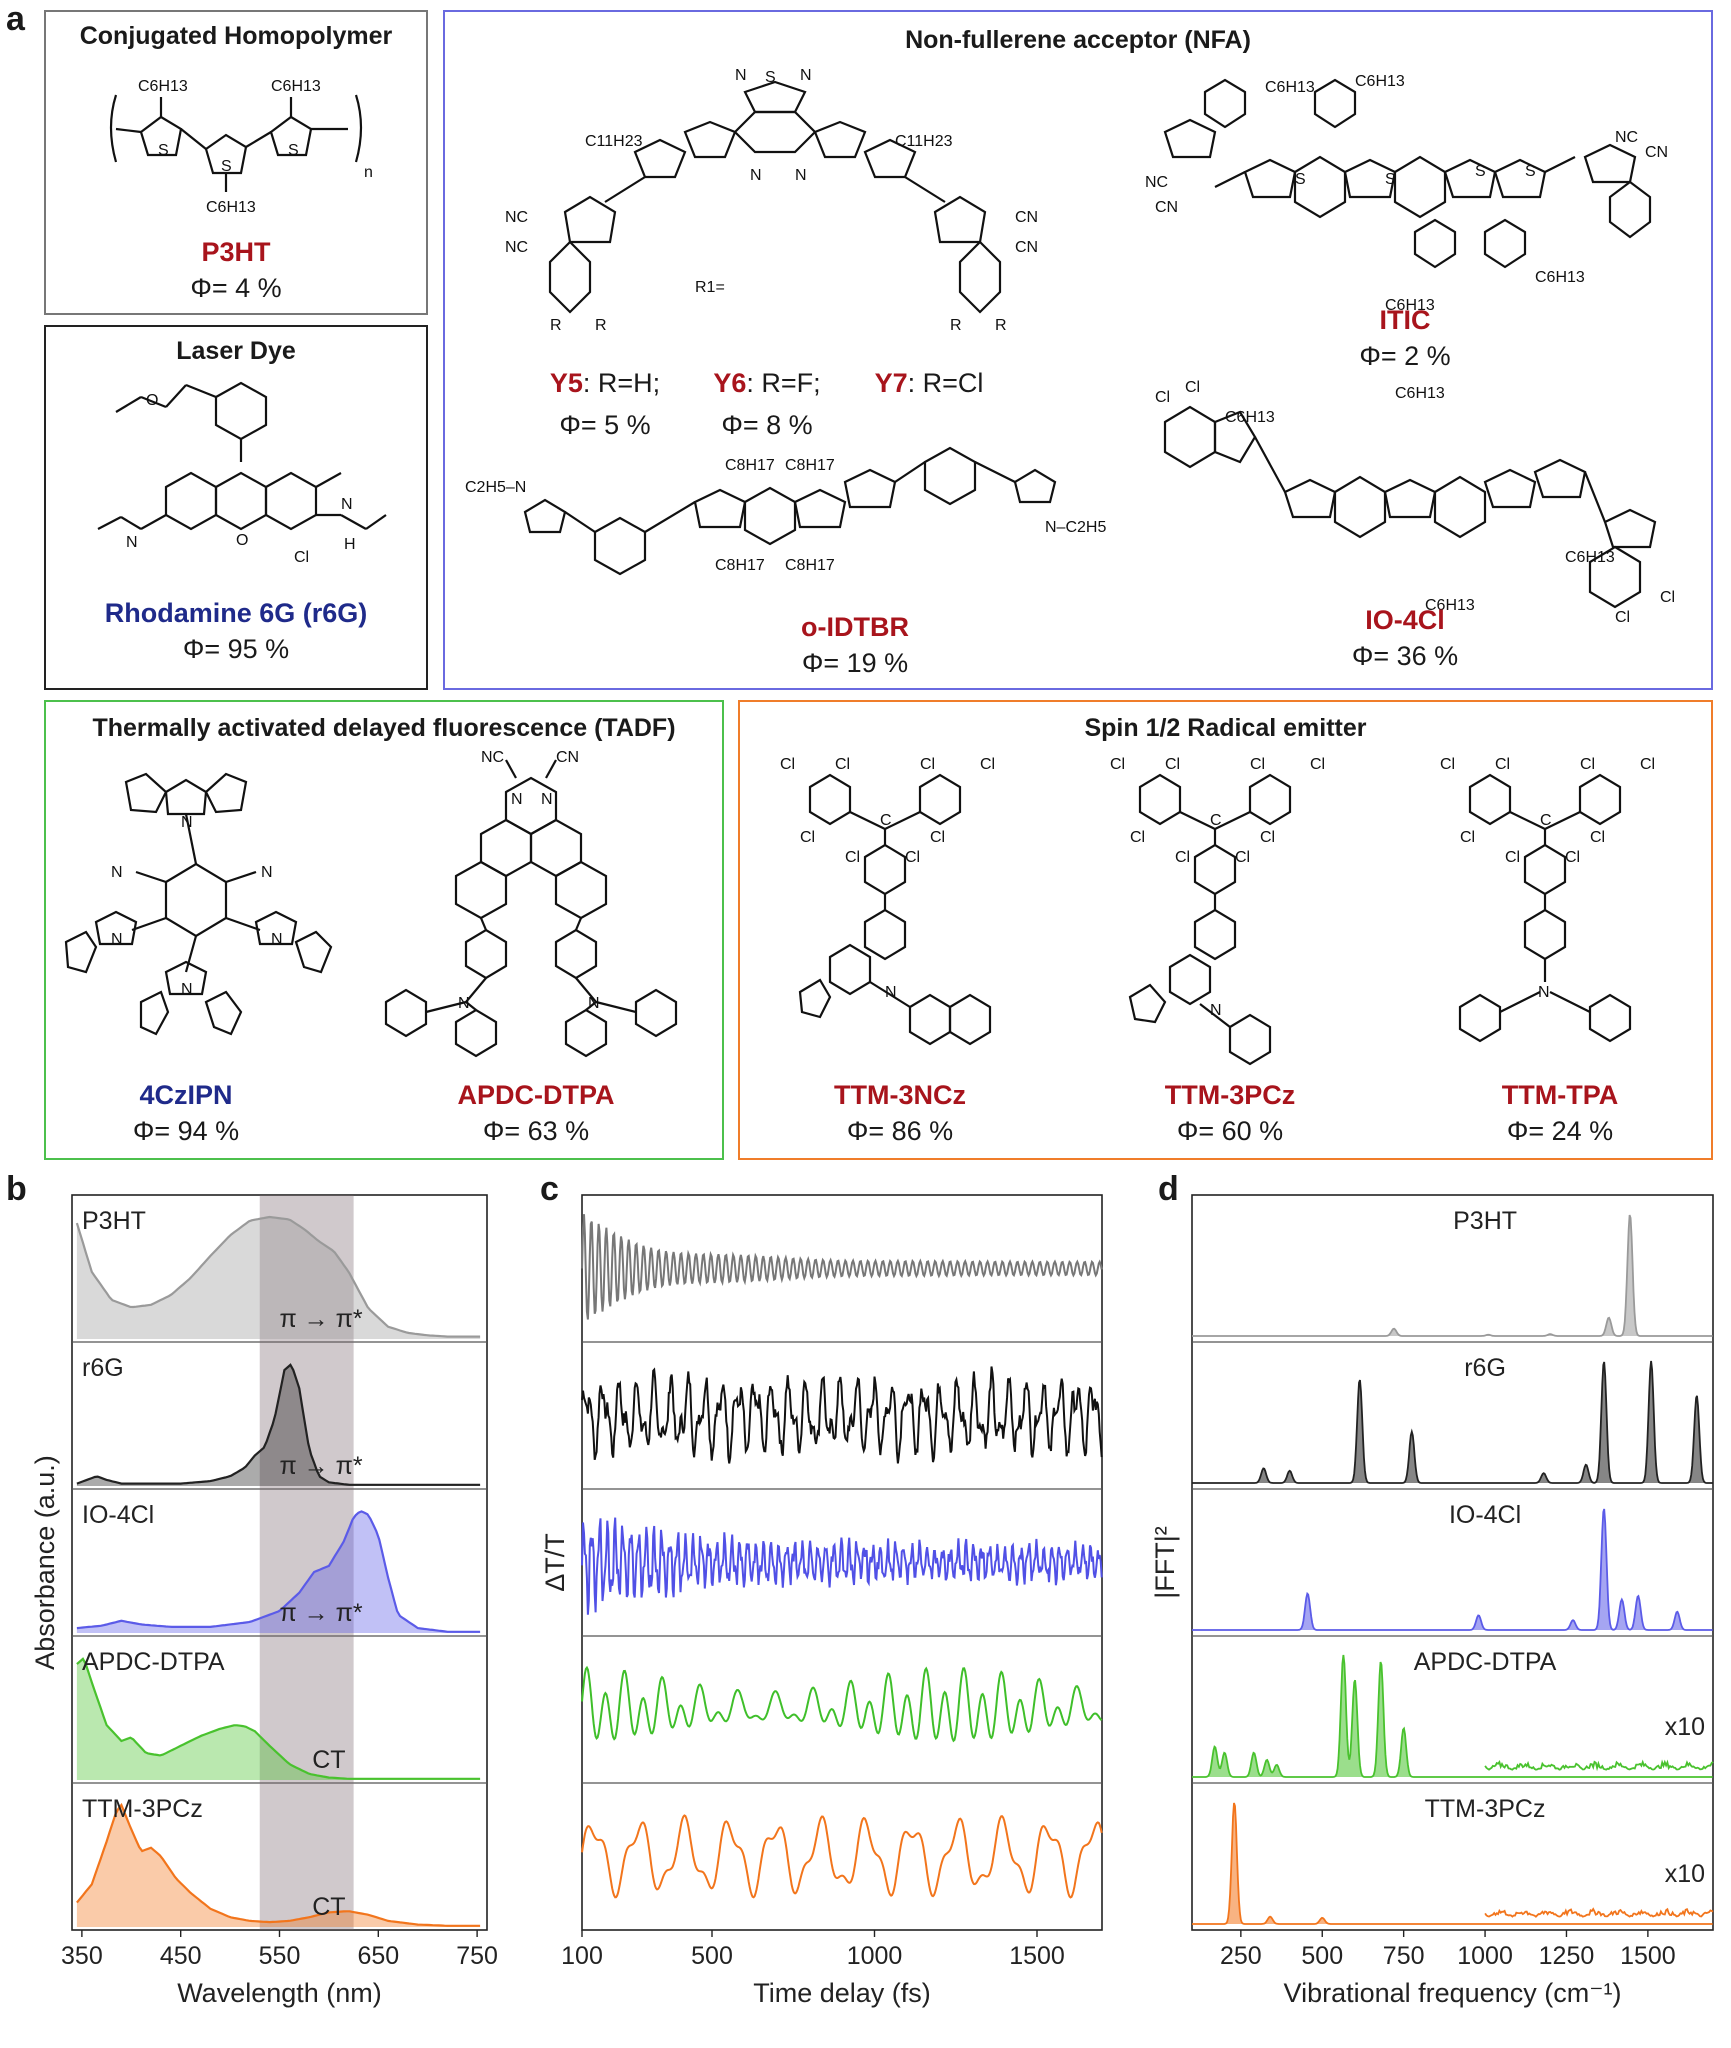  I want to click on svg-text: C2H5–N, so click(495, 487).